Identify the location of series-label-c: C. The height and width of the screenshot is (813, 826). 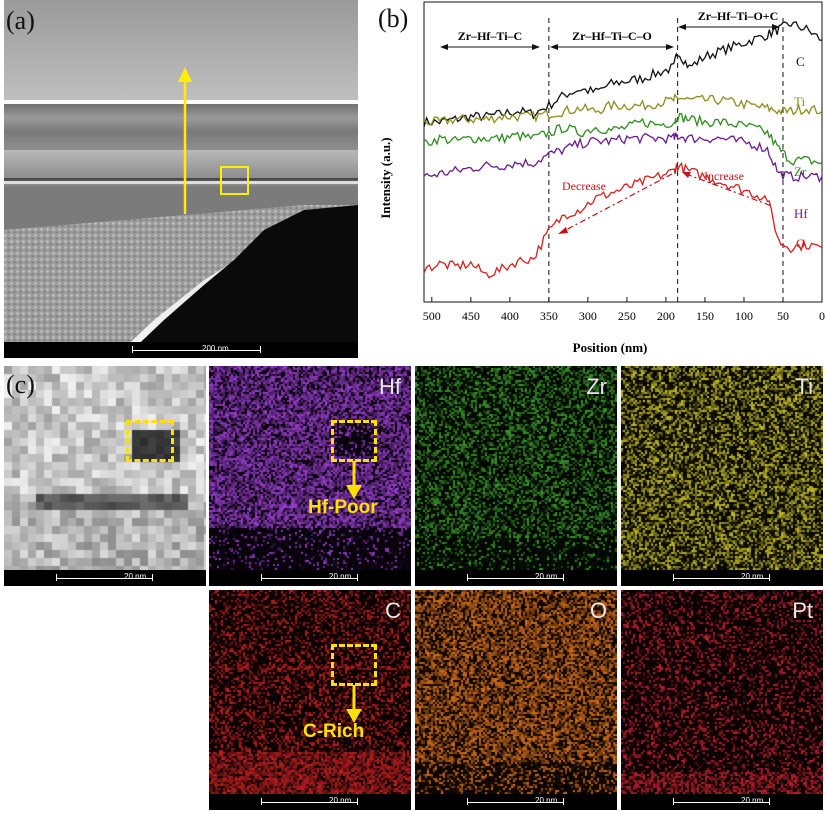
(800, 61).